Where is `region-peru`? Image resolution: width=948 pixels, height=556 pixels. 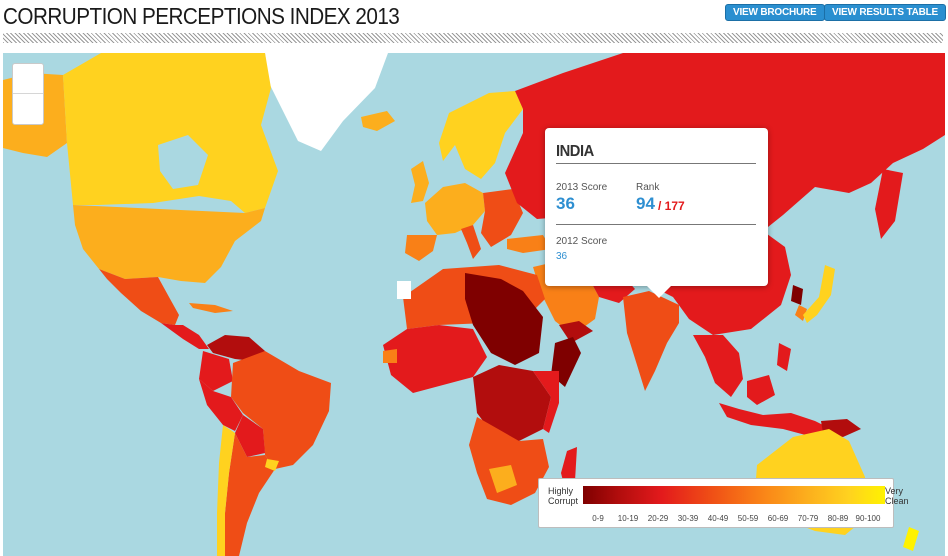
region-peru is located at coordinates (221, 405).